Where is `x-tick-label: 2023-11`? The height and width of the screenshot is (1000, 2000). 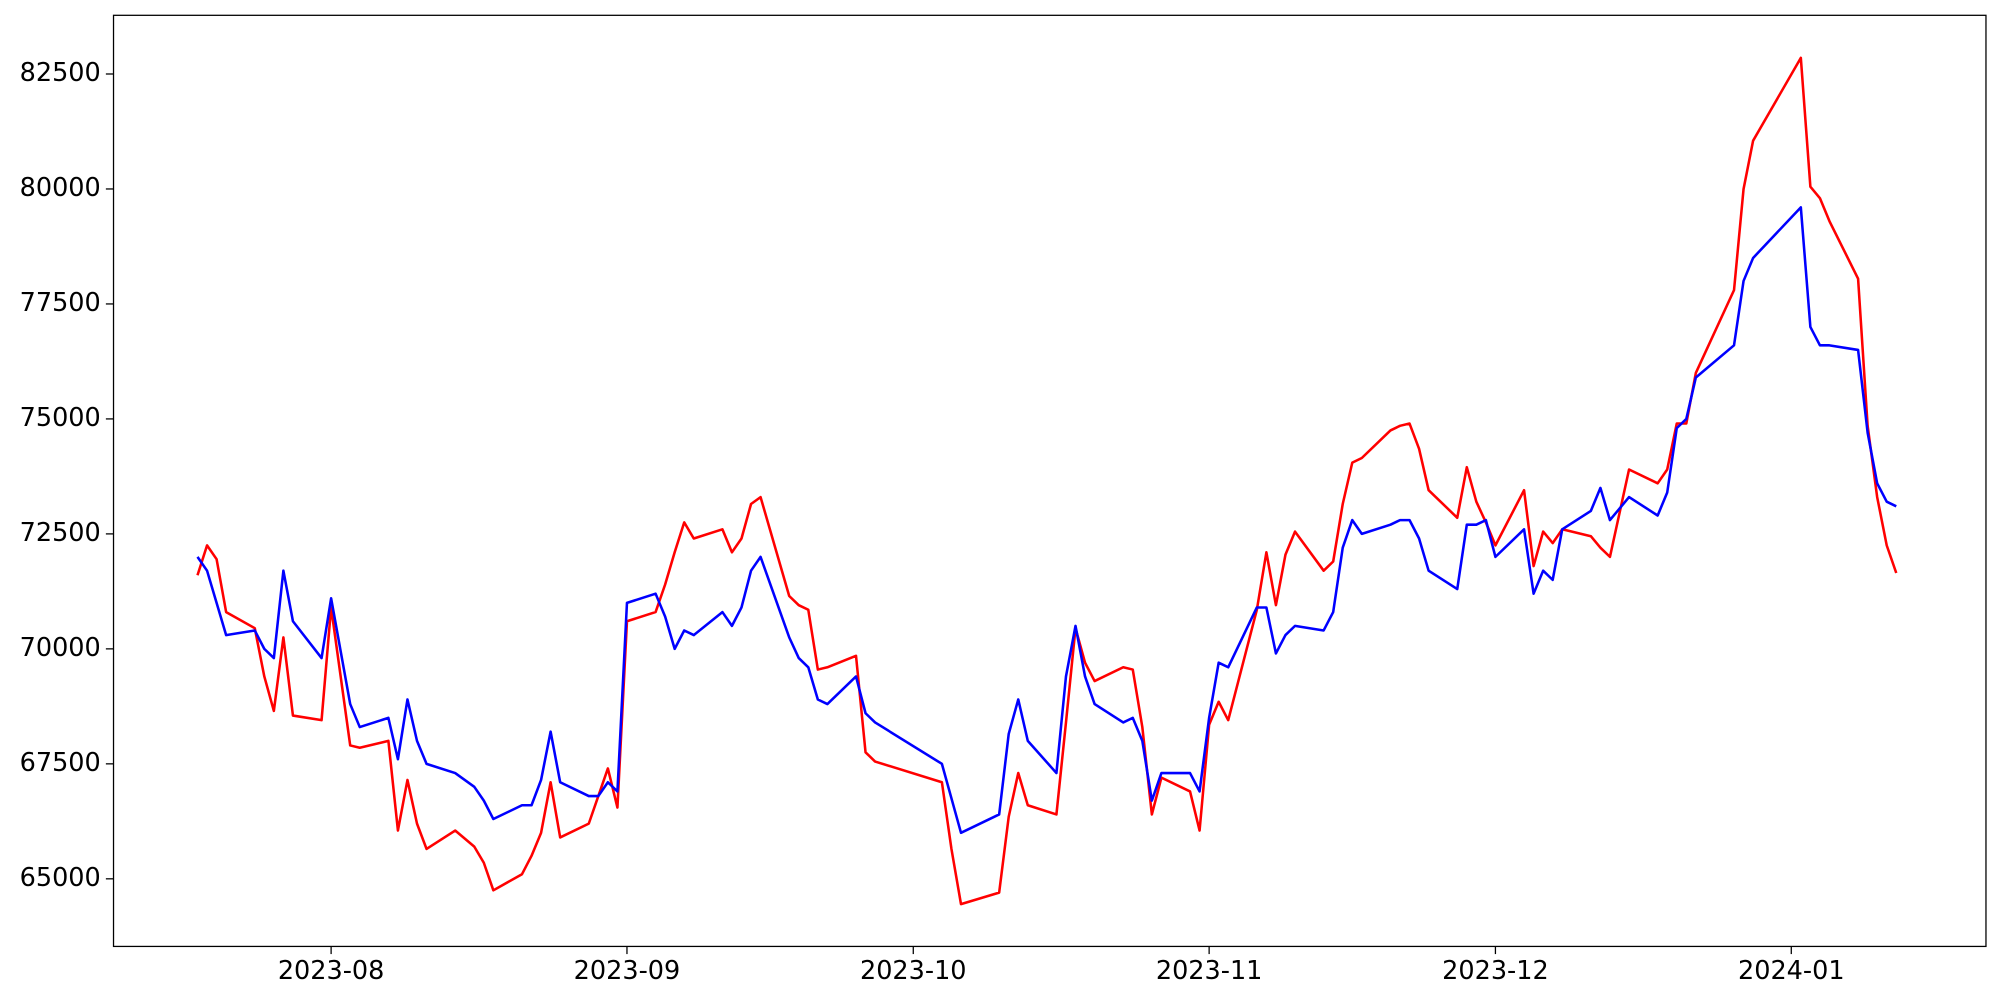
x-tick-label: 2023-11 is located at coordinates (1209, 971).